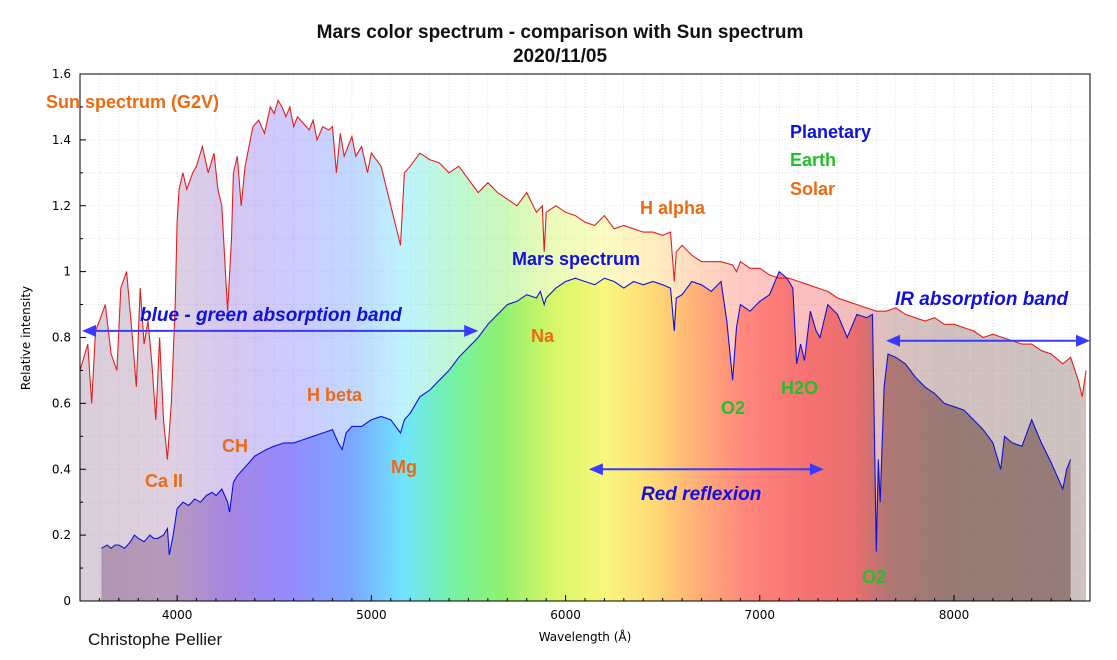 This screenshot has height=660, width=1117. What do you see at coordinates (177, 615) in the screenshot?
I see `x-tick-label: 4000` at bounding box center [177, 615].